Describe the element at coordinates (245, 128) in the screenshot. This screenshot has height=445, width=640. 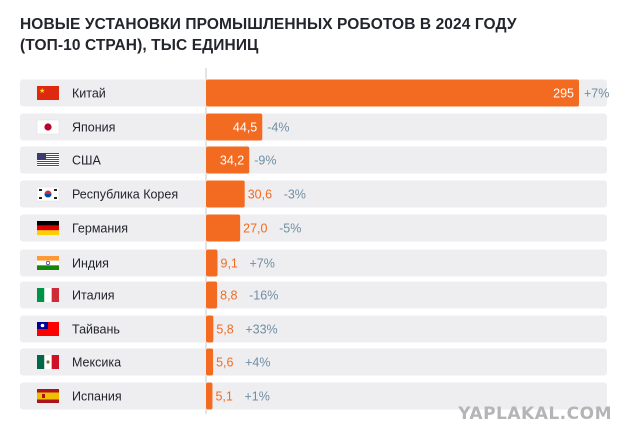
I see `value-label: 44,5` at that location.